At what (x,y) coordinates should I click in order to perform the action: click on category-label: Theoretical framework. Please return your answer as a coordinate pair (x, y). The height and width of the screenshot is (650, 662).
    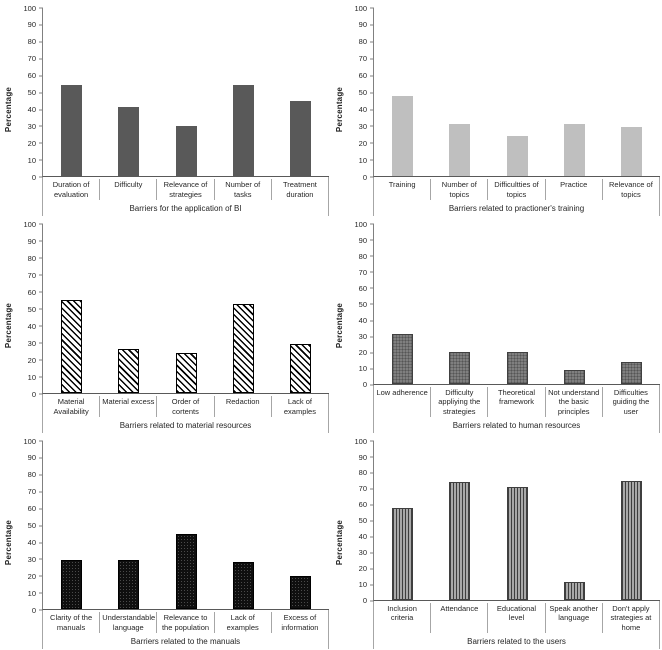
    Looking at the image, I should click on (515, 401).